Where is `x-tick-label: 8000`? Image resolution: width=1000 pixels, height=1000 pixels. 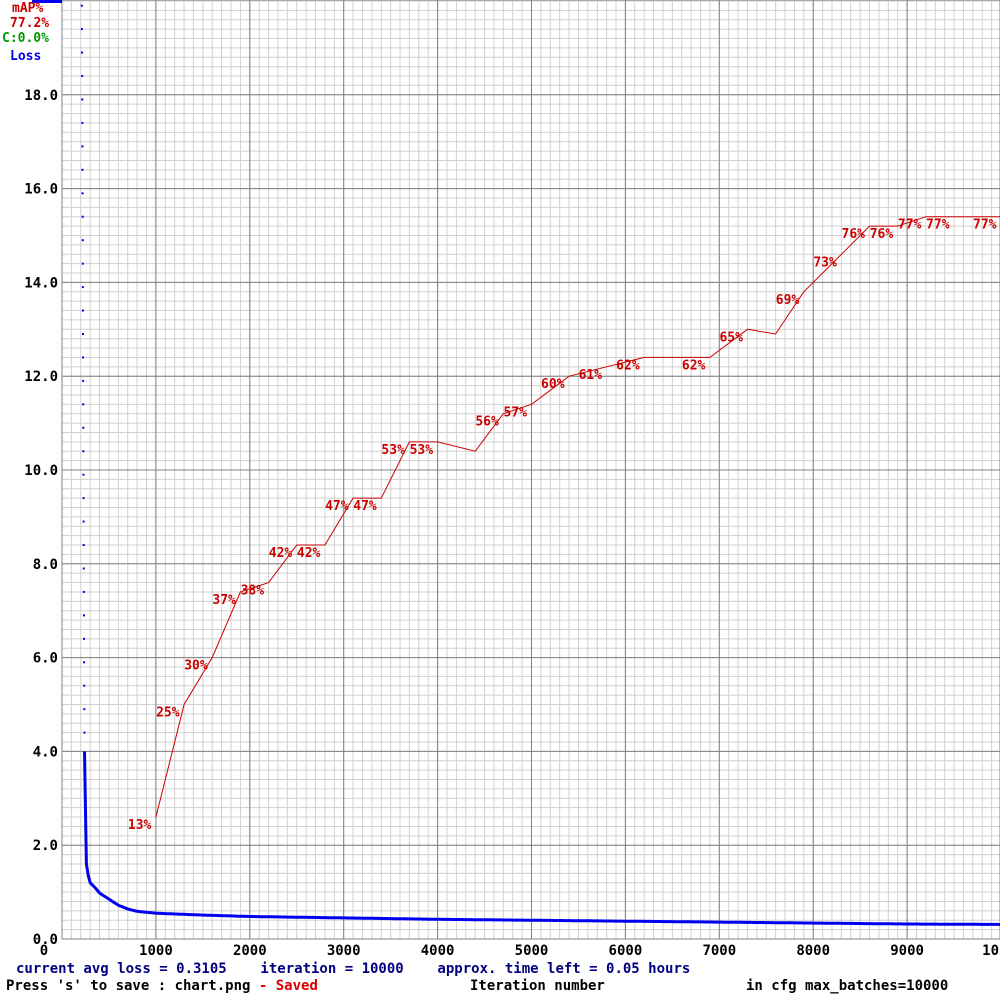
x-tick-label: 8000 is located at coordinates (813, 951).